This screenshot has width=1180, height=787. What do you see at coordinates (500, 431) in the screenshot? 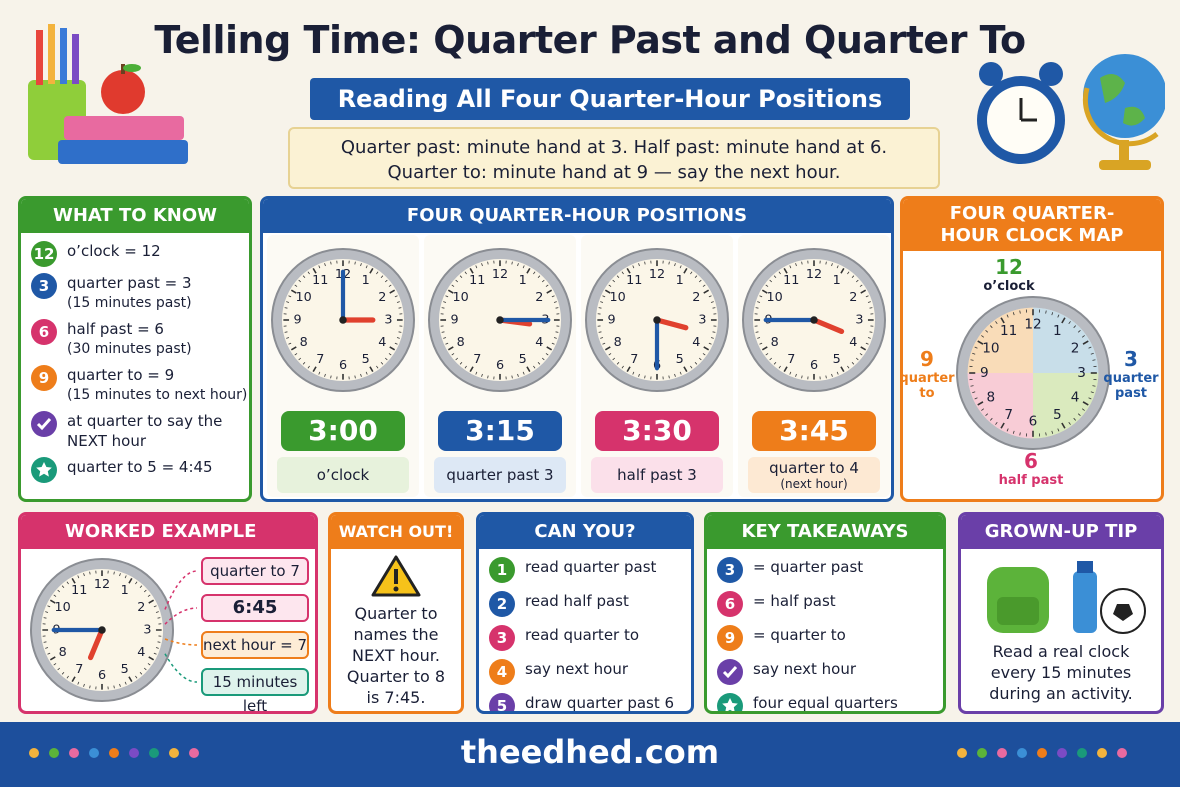
I see `time: 3:15` at bounding box center [500, 431].